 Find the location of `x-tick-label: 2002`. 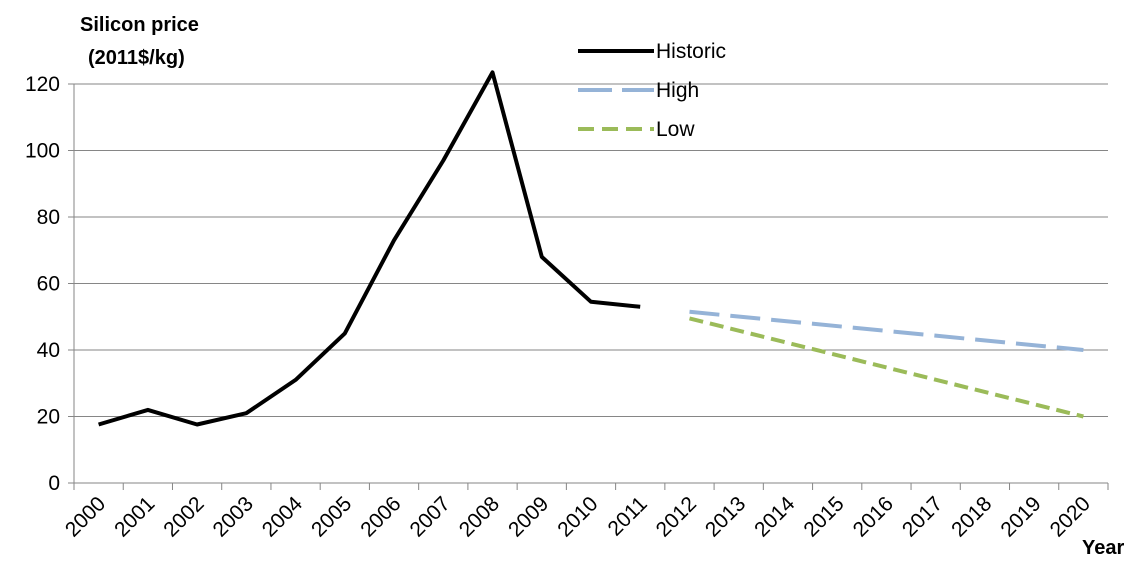

x-tick-label: 2002 is located at coordinates (183, 516).